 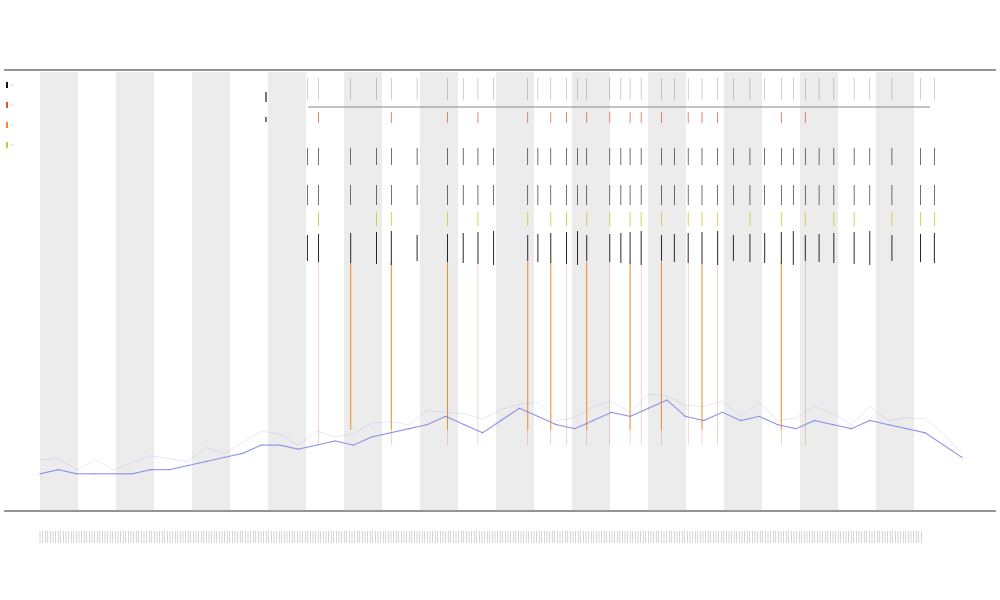 I want to click on x-tick-marks, so click(x=480, y=537).